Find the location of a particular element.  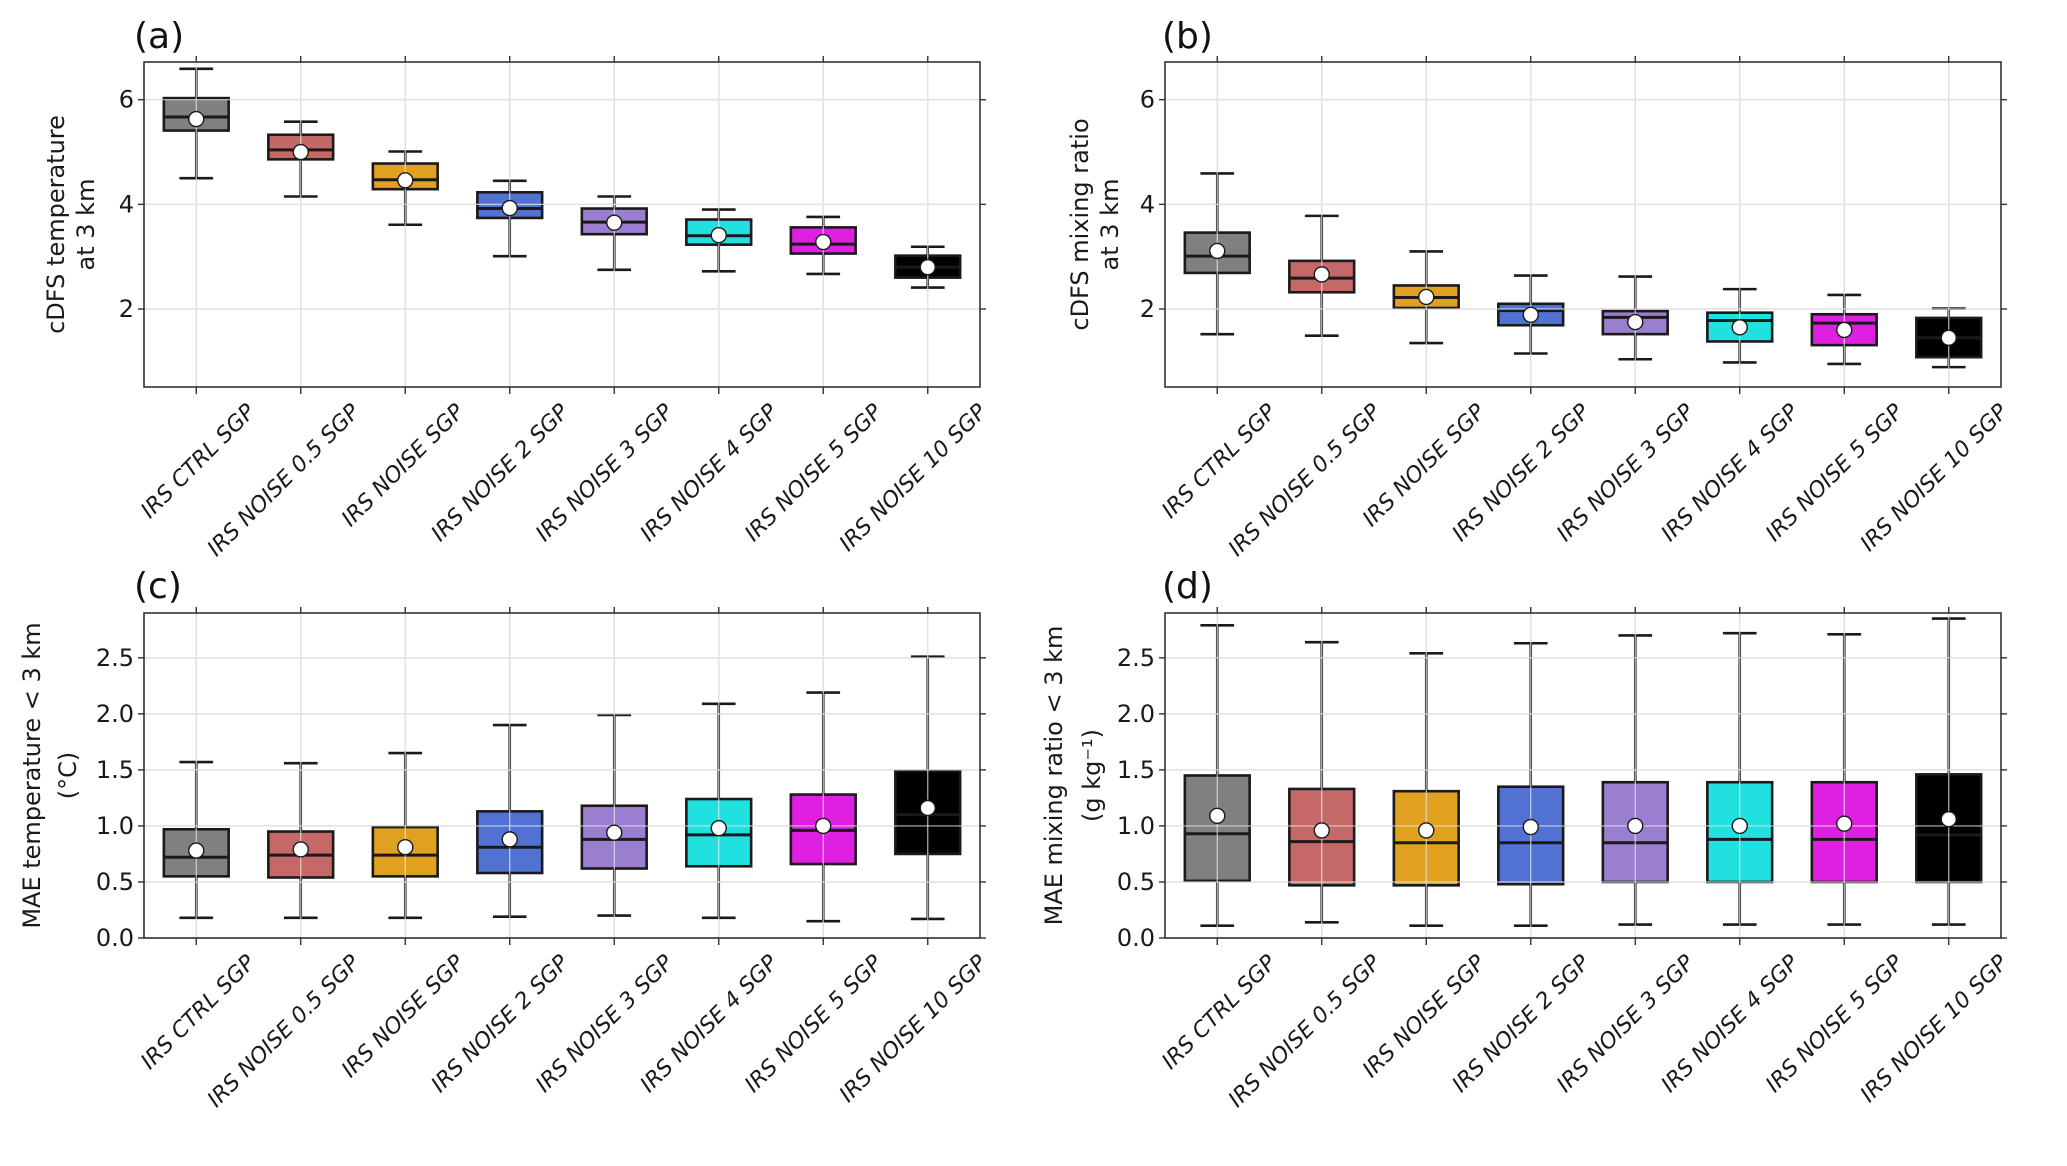

y-axis-label: (°C) is located at coordinates (68, 775).